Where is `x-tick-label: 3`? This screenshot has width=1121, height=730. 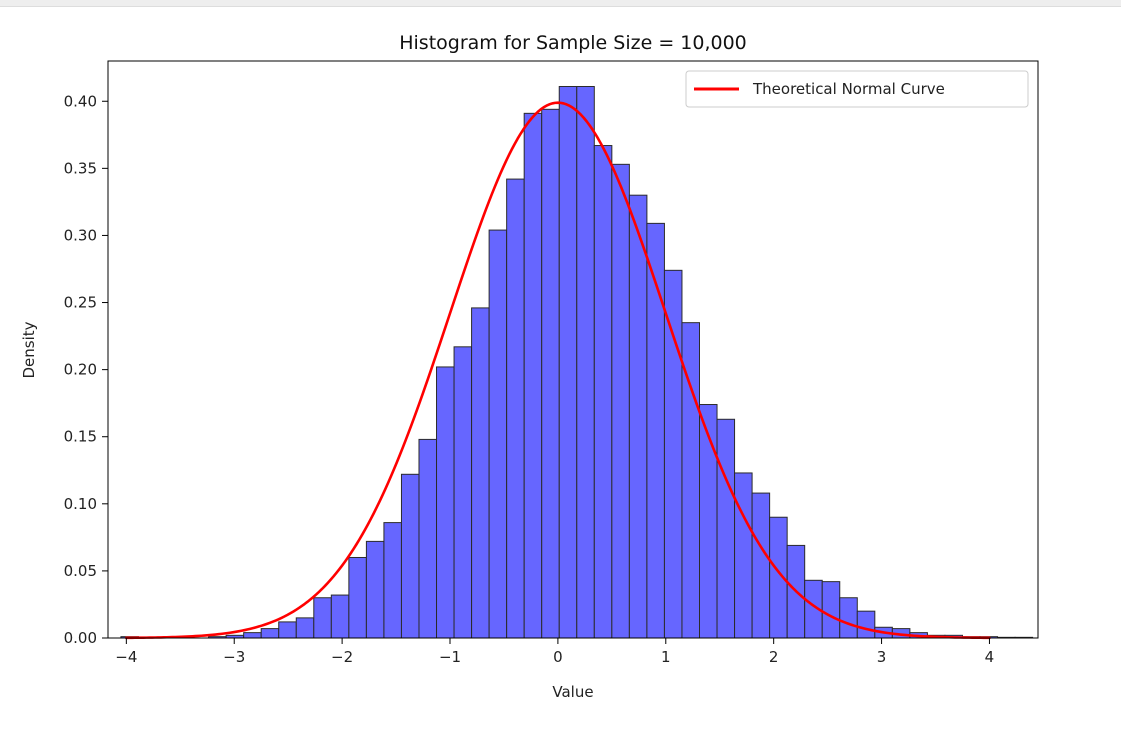
x-tick-label: 3 is located at coordinates (882, 657).